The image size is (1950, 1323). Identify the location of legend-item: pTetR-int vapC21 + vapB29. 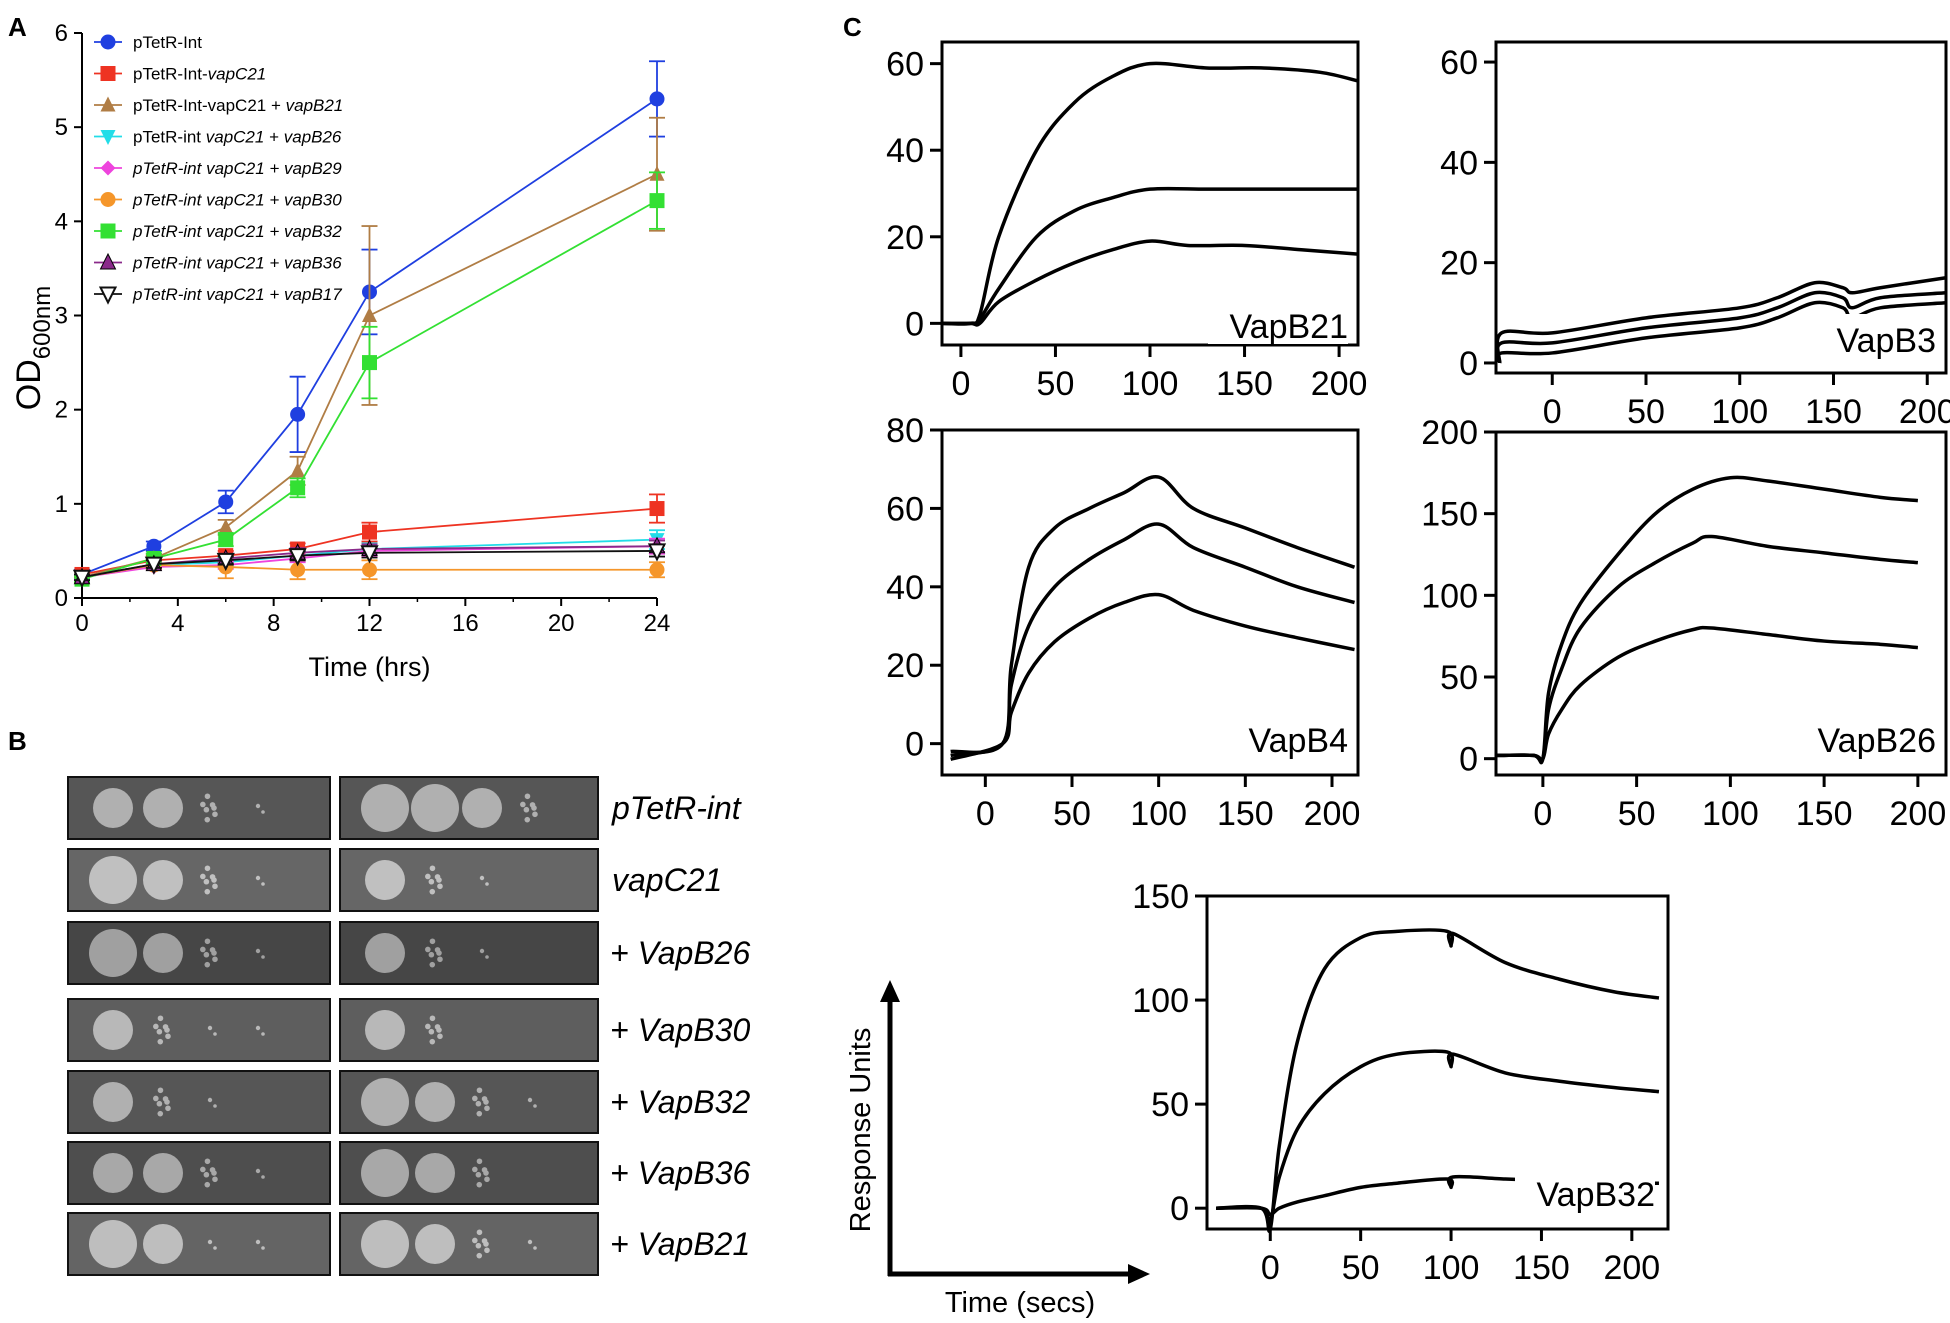
(218, 168).